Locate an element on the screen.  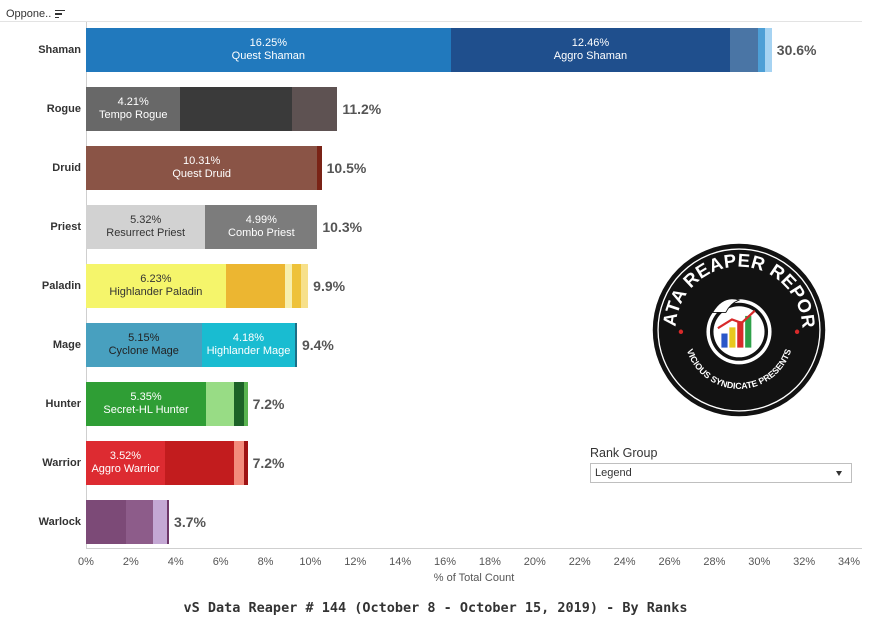
segment-label: 16.25% Quest Shaman is located at coordinates (268, 50).